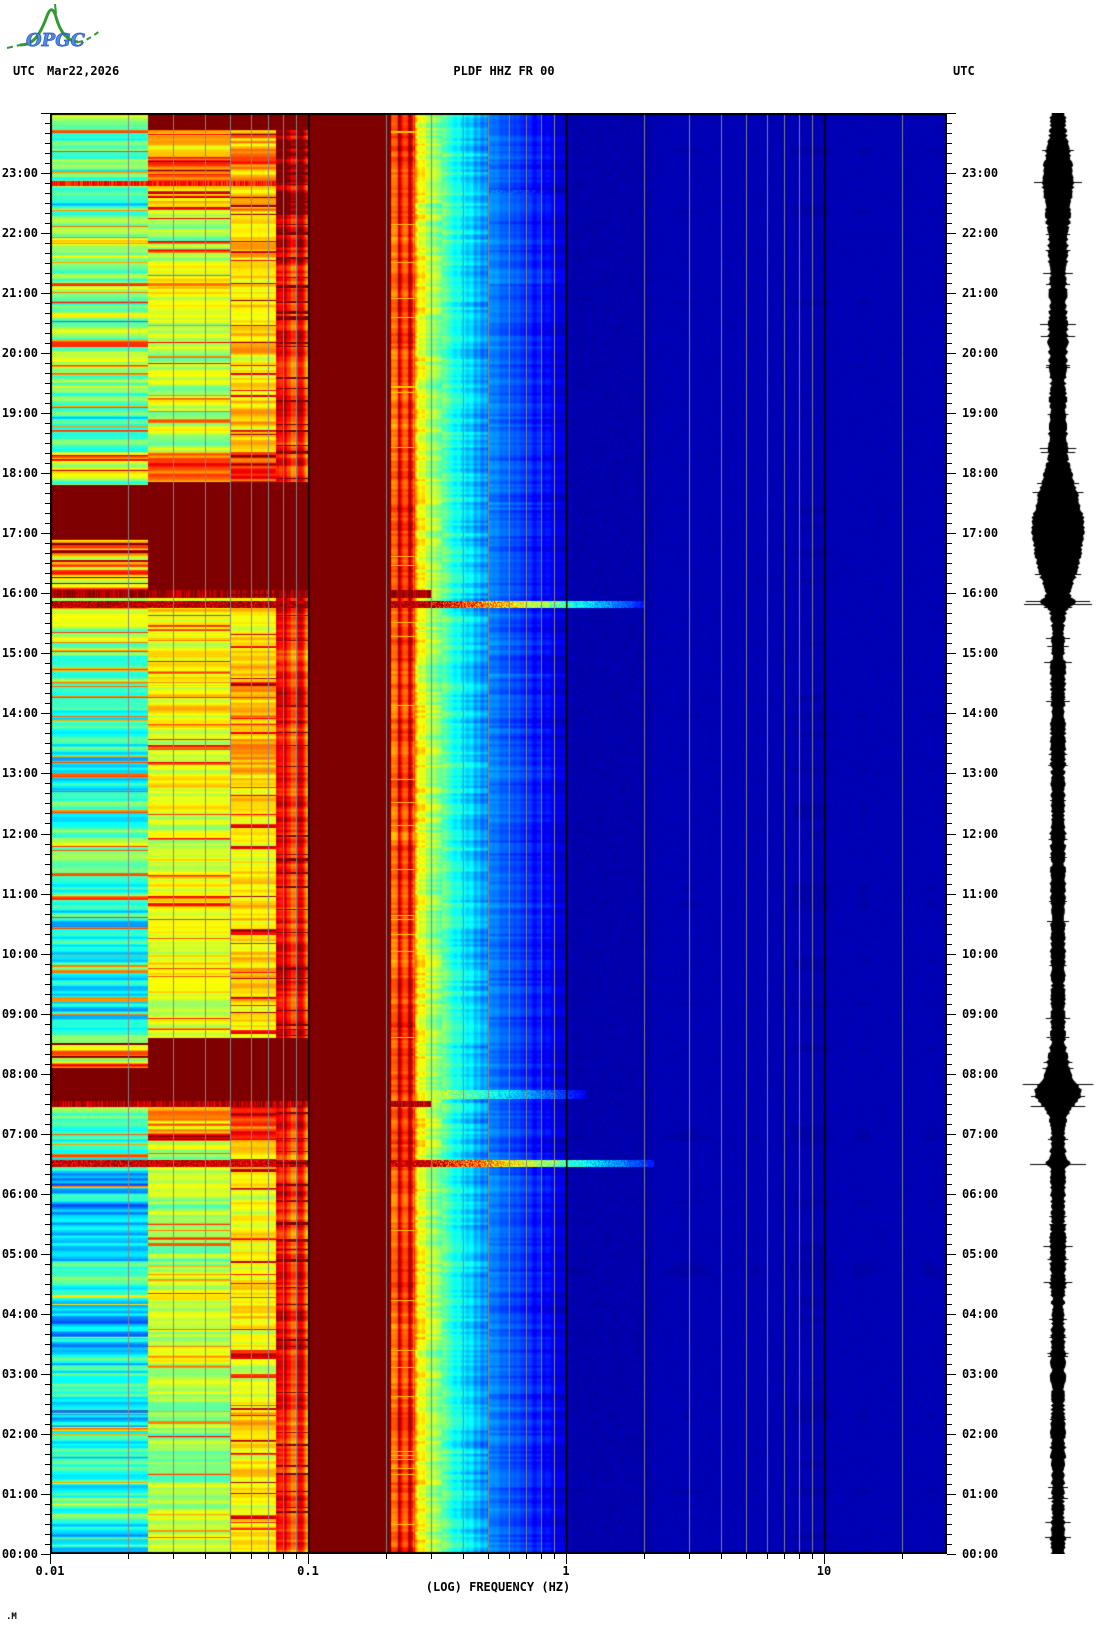 The height and width of the screenshot is (1634, 1102). Describe the element at coordinates (980, 653) in the screenshot. I see `time-label-right-15:00: 15:00` at that location.